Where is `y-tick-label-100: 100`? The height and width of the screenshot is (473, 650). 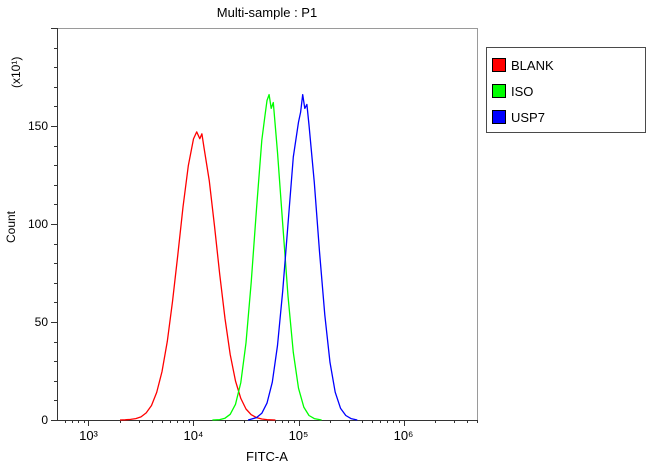
y-tick-label-100: 100 is located at coordinates (37, 224).